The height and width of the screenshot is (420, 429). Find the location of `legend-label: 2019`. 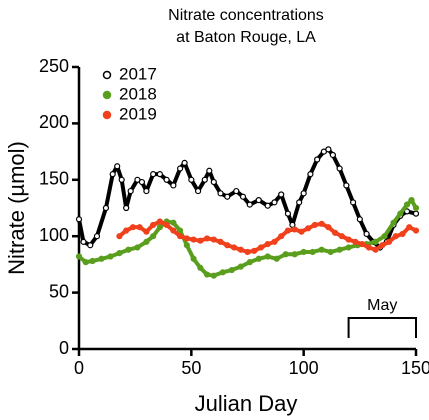

legend-label: 2019 is located at coordinates (138, 113).